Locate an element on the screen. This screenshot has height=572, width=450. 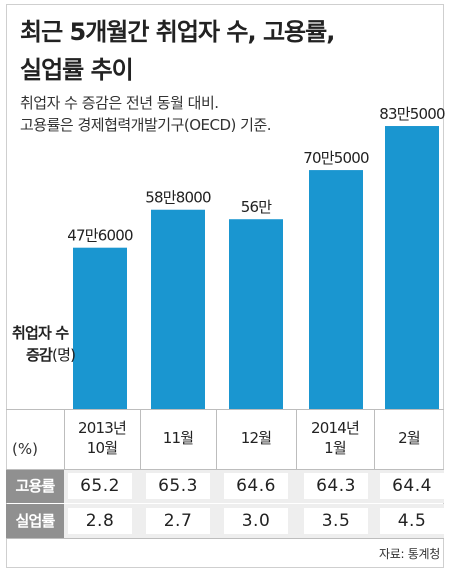
table-cell: 65.3 is located at coordinates (178, 486).